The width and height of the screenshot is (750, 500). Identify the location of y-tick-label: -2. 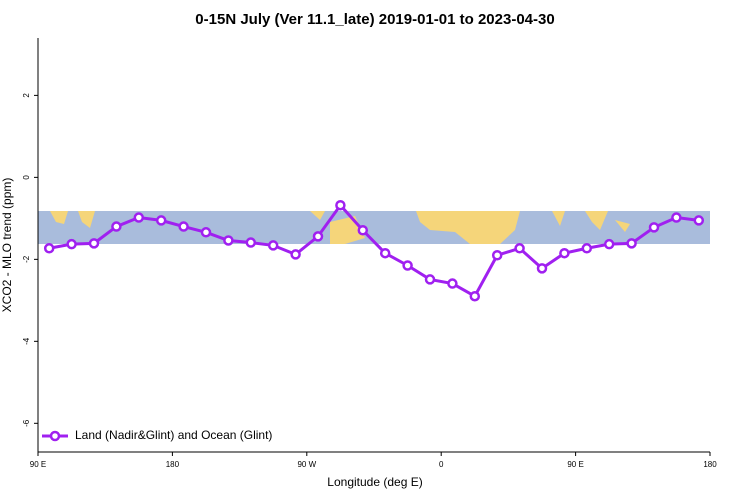
(26, 259).